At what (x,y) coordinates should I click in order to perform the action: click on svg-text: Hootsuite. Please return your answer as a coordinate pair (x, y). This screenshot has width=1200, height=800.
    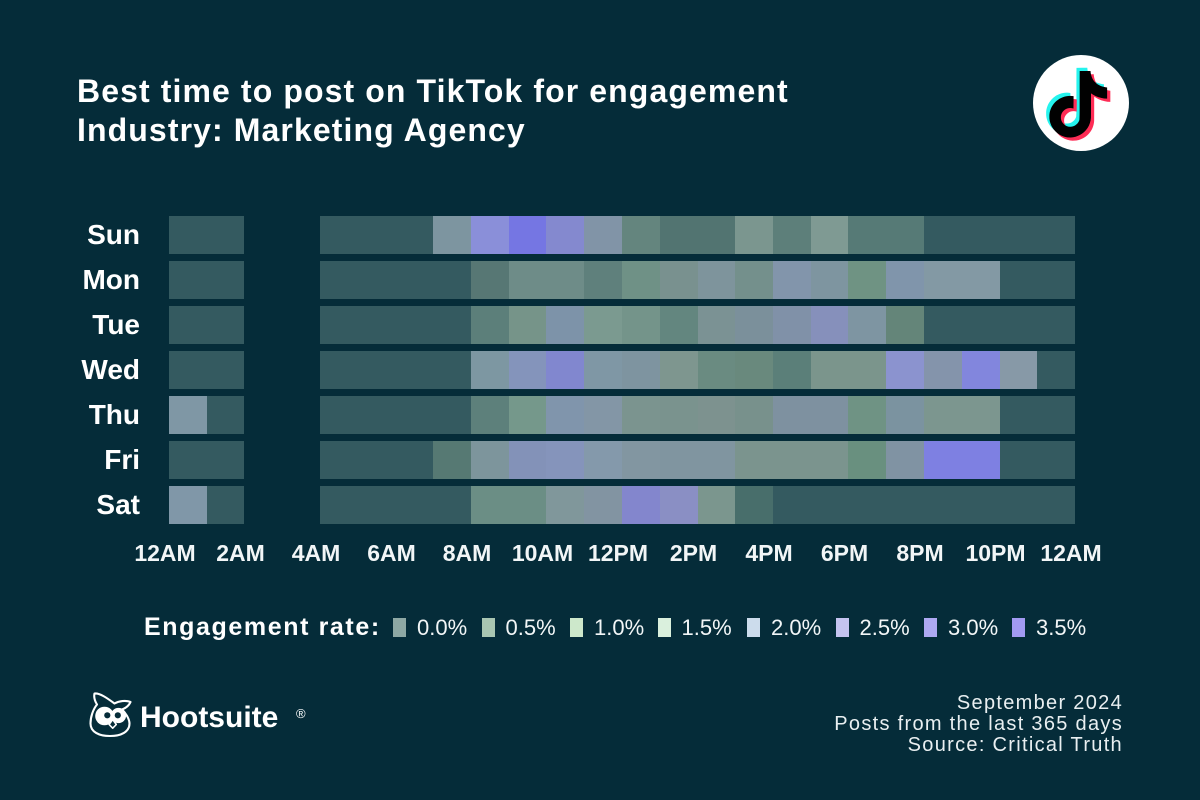
    Looking at the image, I should click on (209, 717).